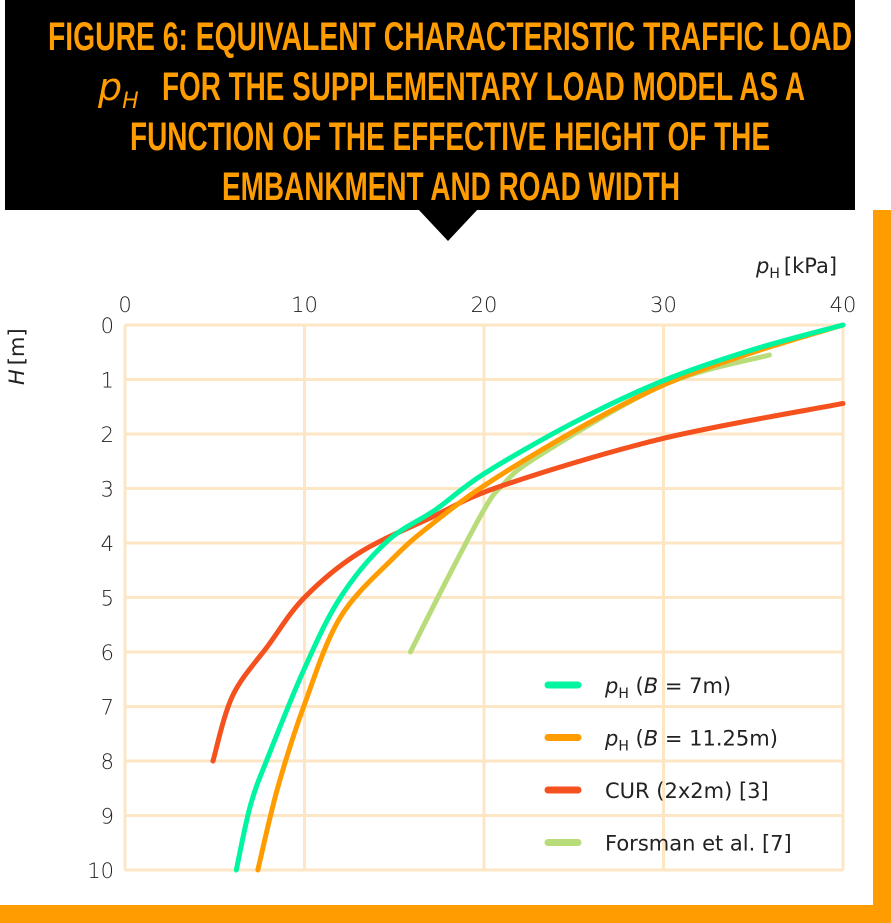 Image resolution: width=891 pixels, height=923 pixels. What do you see at coordinates (687, 791) in the screenshot?
I see `legend-label: CUR (2x2m) [3]` at bounding box center [687, 791].